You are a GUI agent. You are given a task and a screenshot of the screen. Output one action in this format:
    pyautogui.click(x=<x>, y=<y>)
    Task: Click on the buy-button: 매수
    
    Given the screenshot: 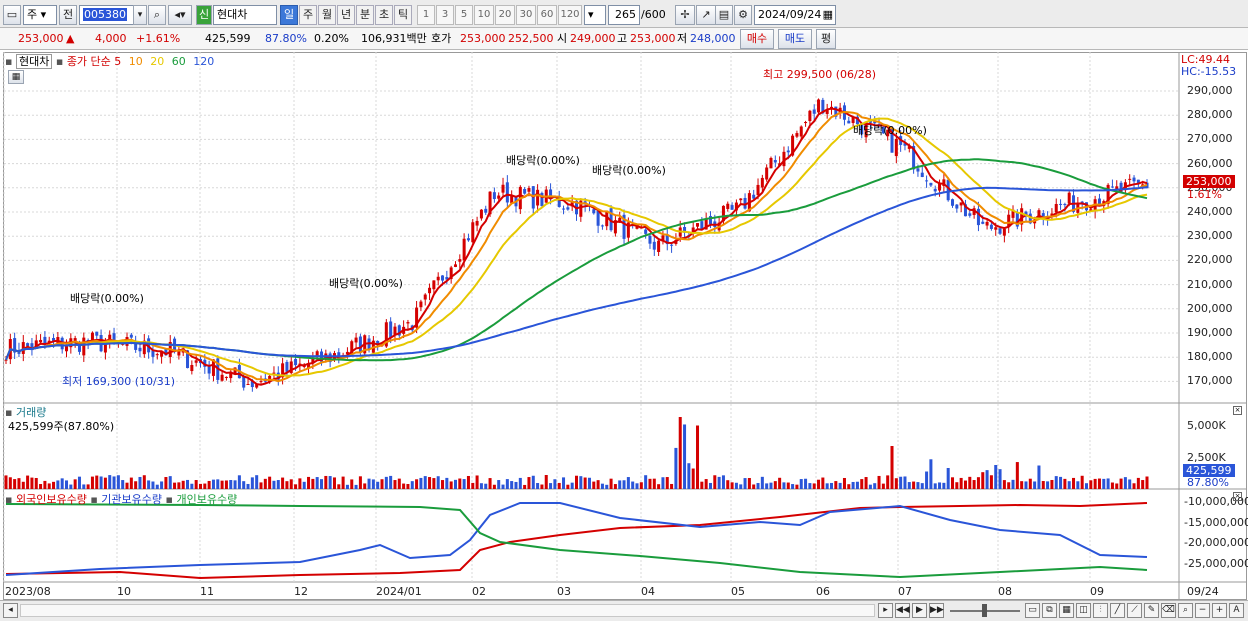 What is the action you would take?
    pyautogui.click(x=757, y=39)
    